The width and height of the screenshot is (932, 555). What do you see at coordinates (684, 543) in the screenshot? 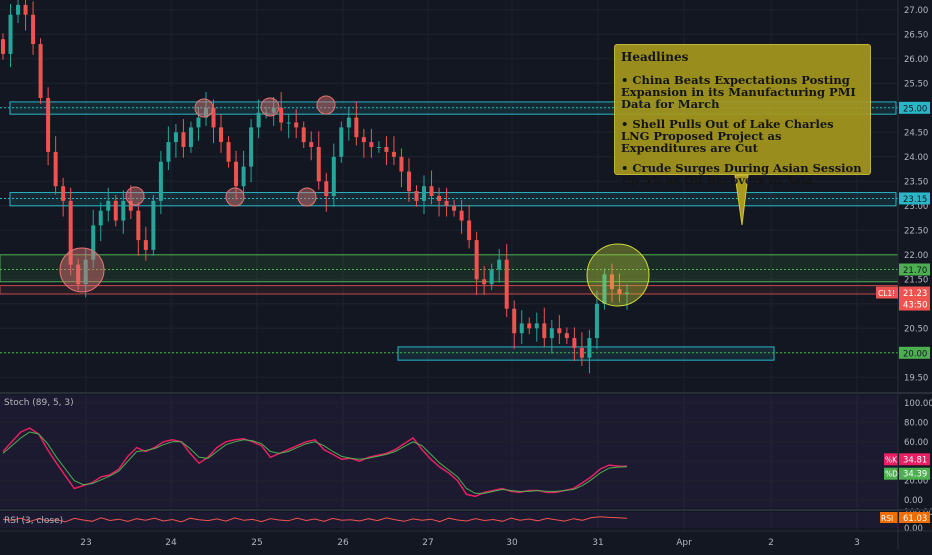
I see `time-tick-label: Apr` at bounding box center [684, 543].